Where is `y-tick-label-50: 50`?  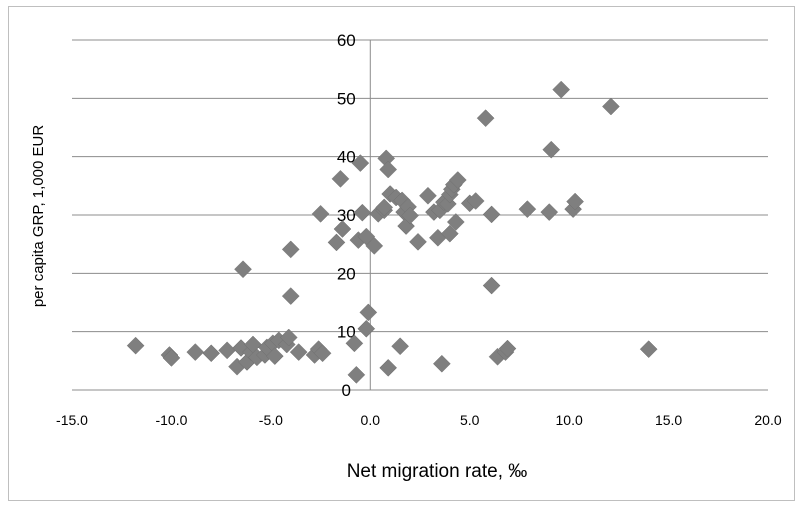 y-tick-label-50: 50 is located at coordinates (346, 98).